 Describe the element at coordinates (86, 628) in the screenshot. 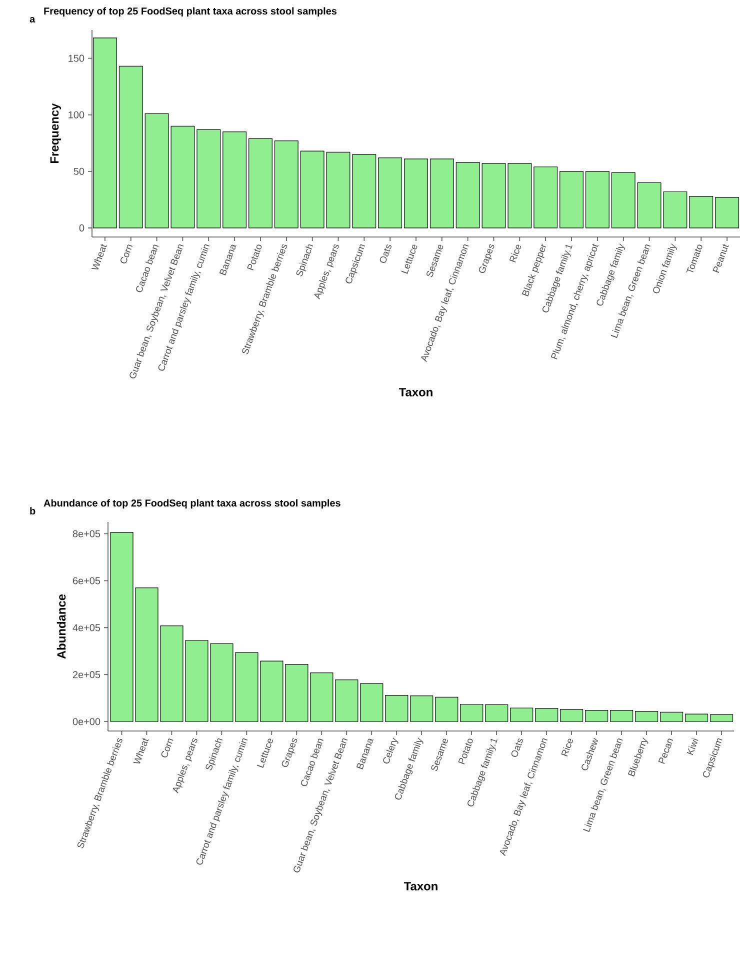

I see `y-tick-label: 4e+05` at that location.